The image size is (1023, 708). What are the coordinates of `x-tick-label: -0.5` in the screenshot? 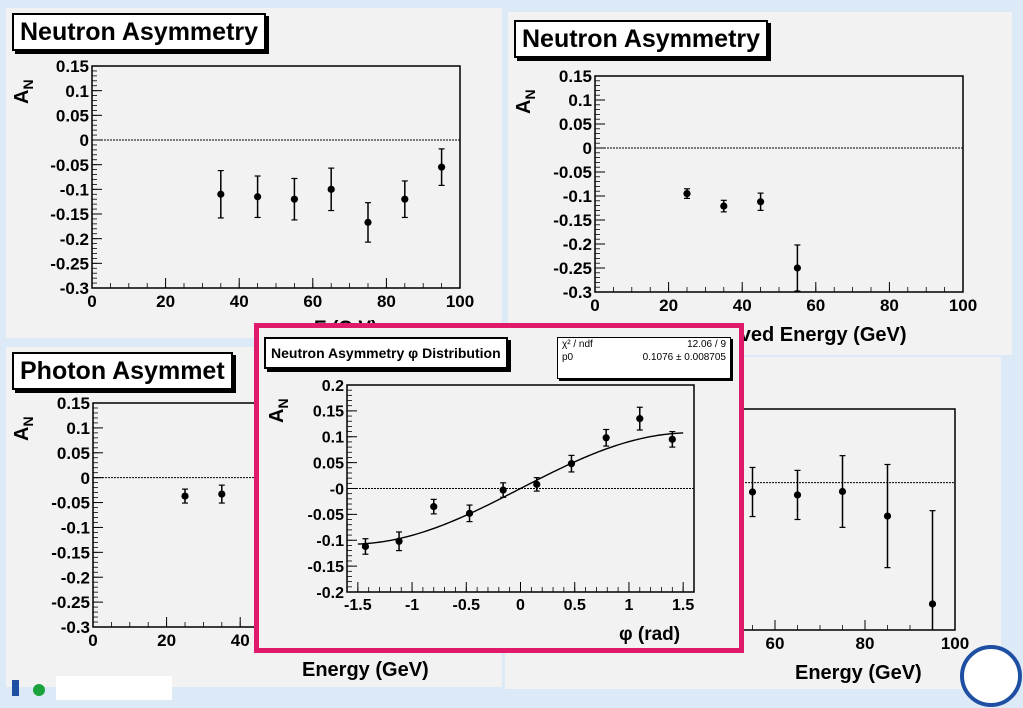 It's located at (466, 605).